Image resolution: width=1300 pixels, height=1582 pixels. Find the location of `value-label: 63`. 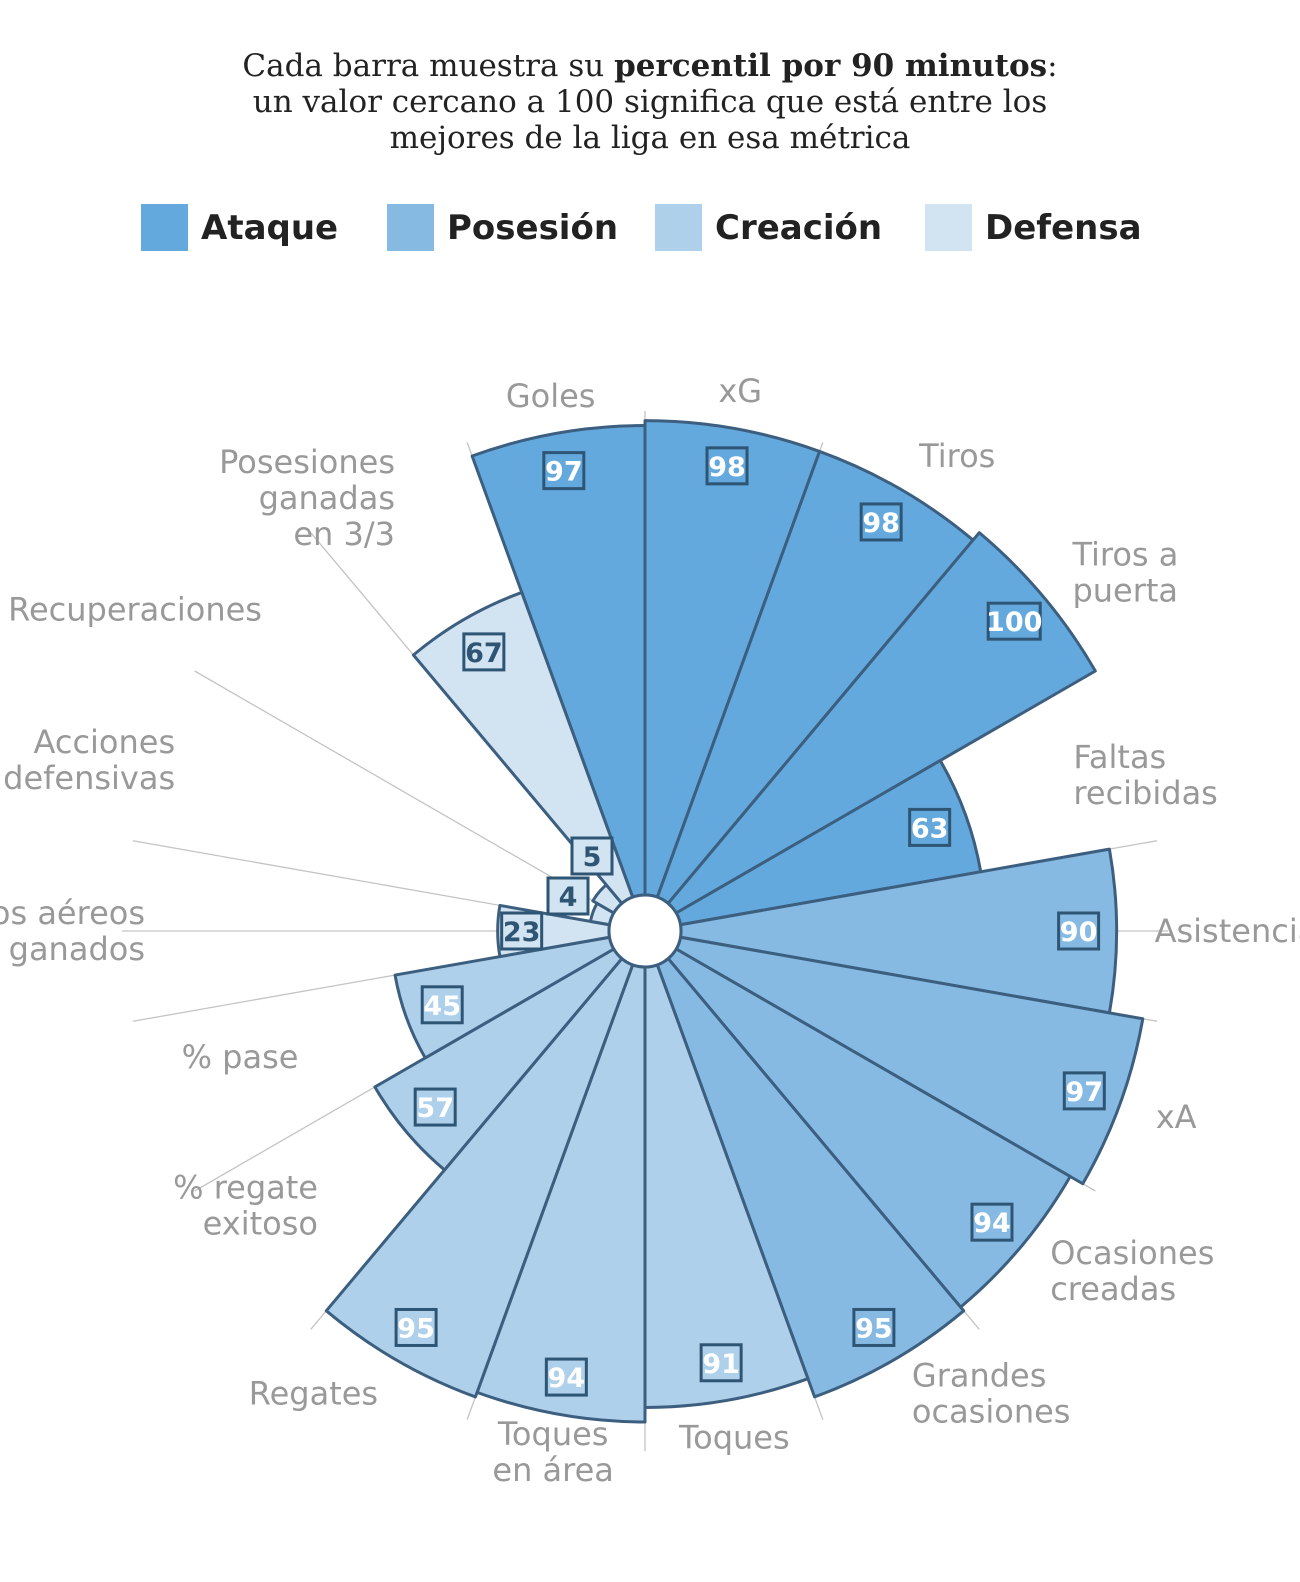

value-label: 63 is located at coordinates (930, 828).